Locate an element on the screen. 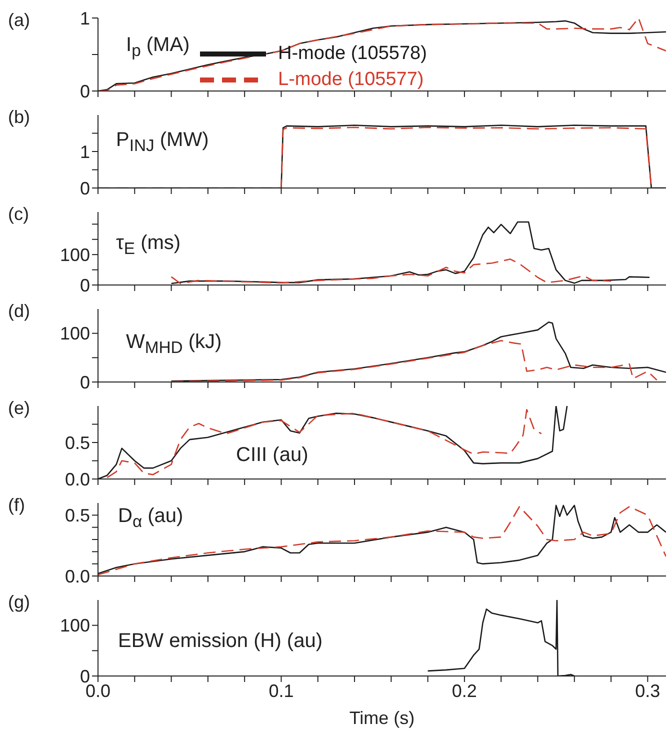 The width and height of the screenshot is (668, 732). y-axis-title: D$_{α}$ (au) is located at coordinates (151, 518).